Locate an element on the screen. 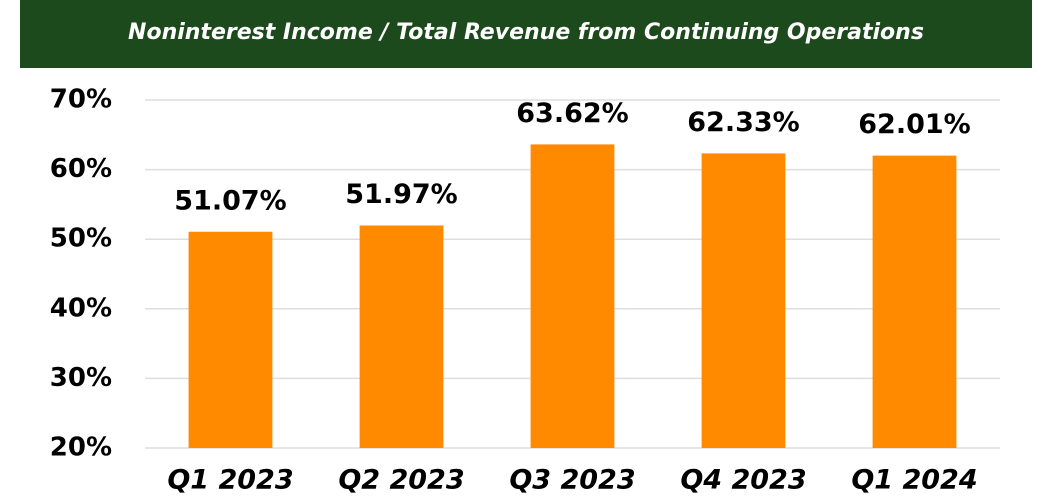 Image resolution: width=1038 pixels, height=499 pixels. x-tick-label: Q4 2023 is located at coordinates (743, 480).